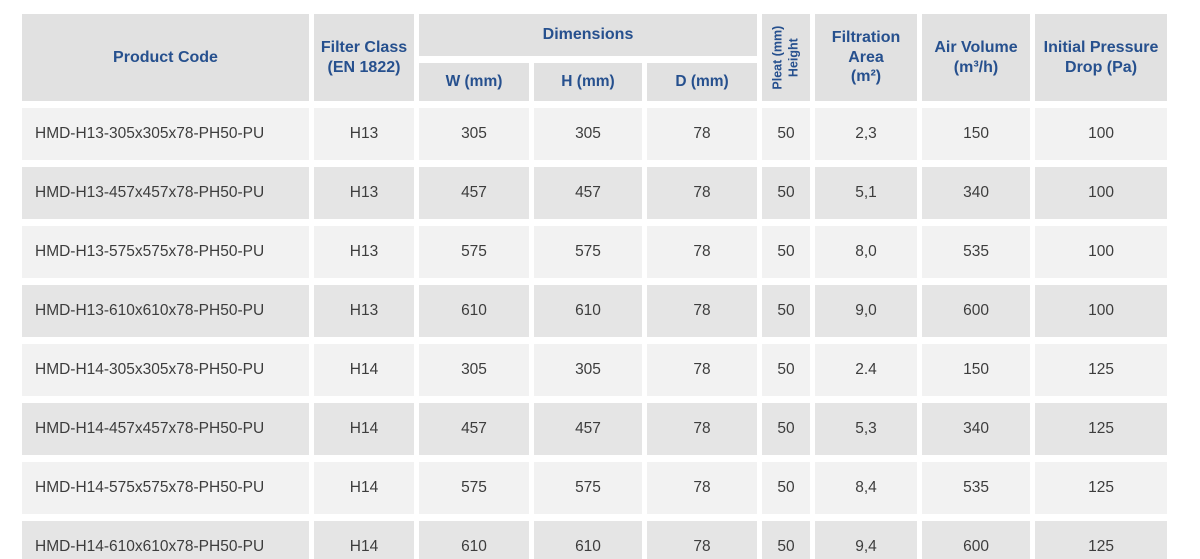  Describe the element at coordinates (866, 252) in the screenshot. I see `cell-filtration-area: 8,0` at that location.